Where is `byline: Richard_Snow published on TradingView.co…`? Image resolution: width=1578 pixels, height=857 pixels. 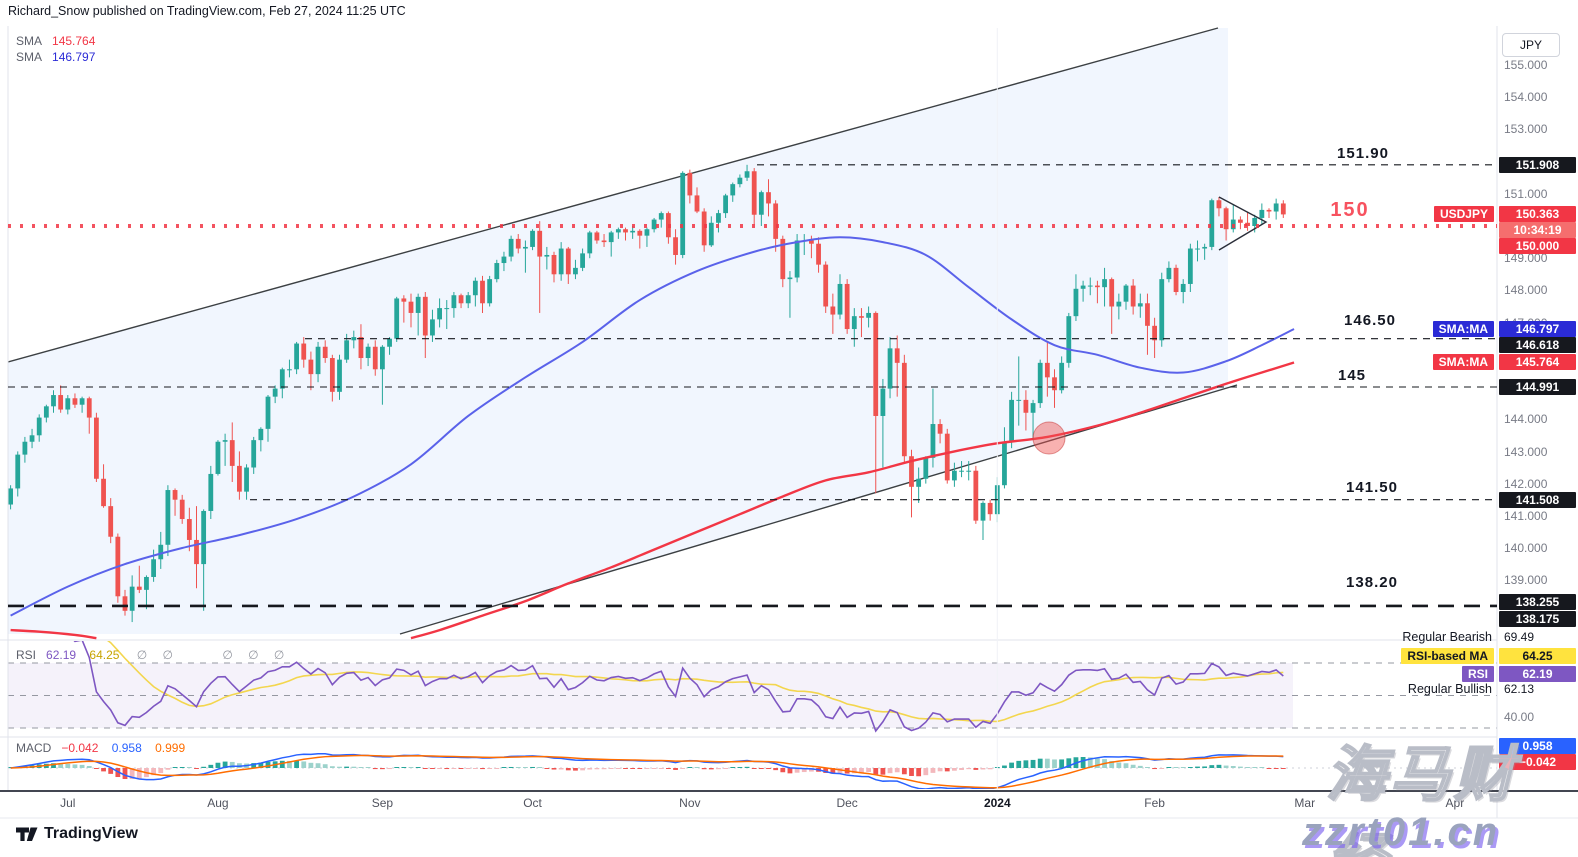 byline: Richard_Snow published on TradingView.co… is located at coordinates (207, 11).